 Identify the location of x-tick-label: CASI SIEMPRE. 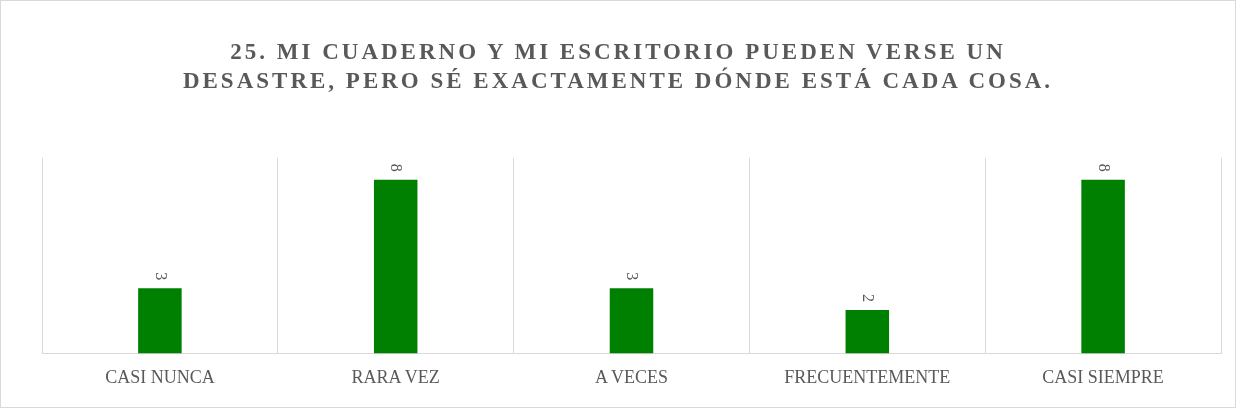
(1103, 376).